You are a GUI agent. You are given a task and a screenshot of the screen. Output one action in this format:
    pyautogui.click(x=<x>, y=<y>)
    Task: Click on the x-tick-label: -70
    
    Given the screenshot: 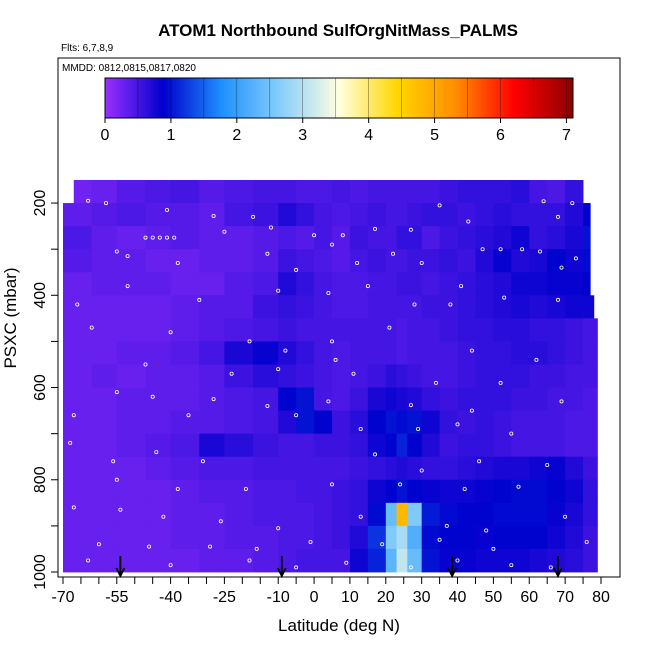 What is the action you would take?
    pyautogui.click(x=62, y=597)
    